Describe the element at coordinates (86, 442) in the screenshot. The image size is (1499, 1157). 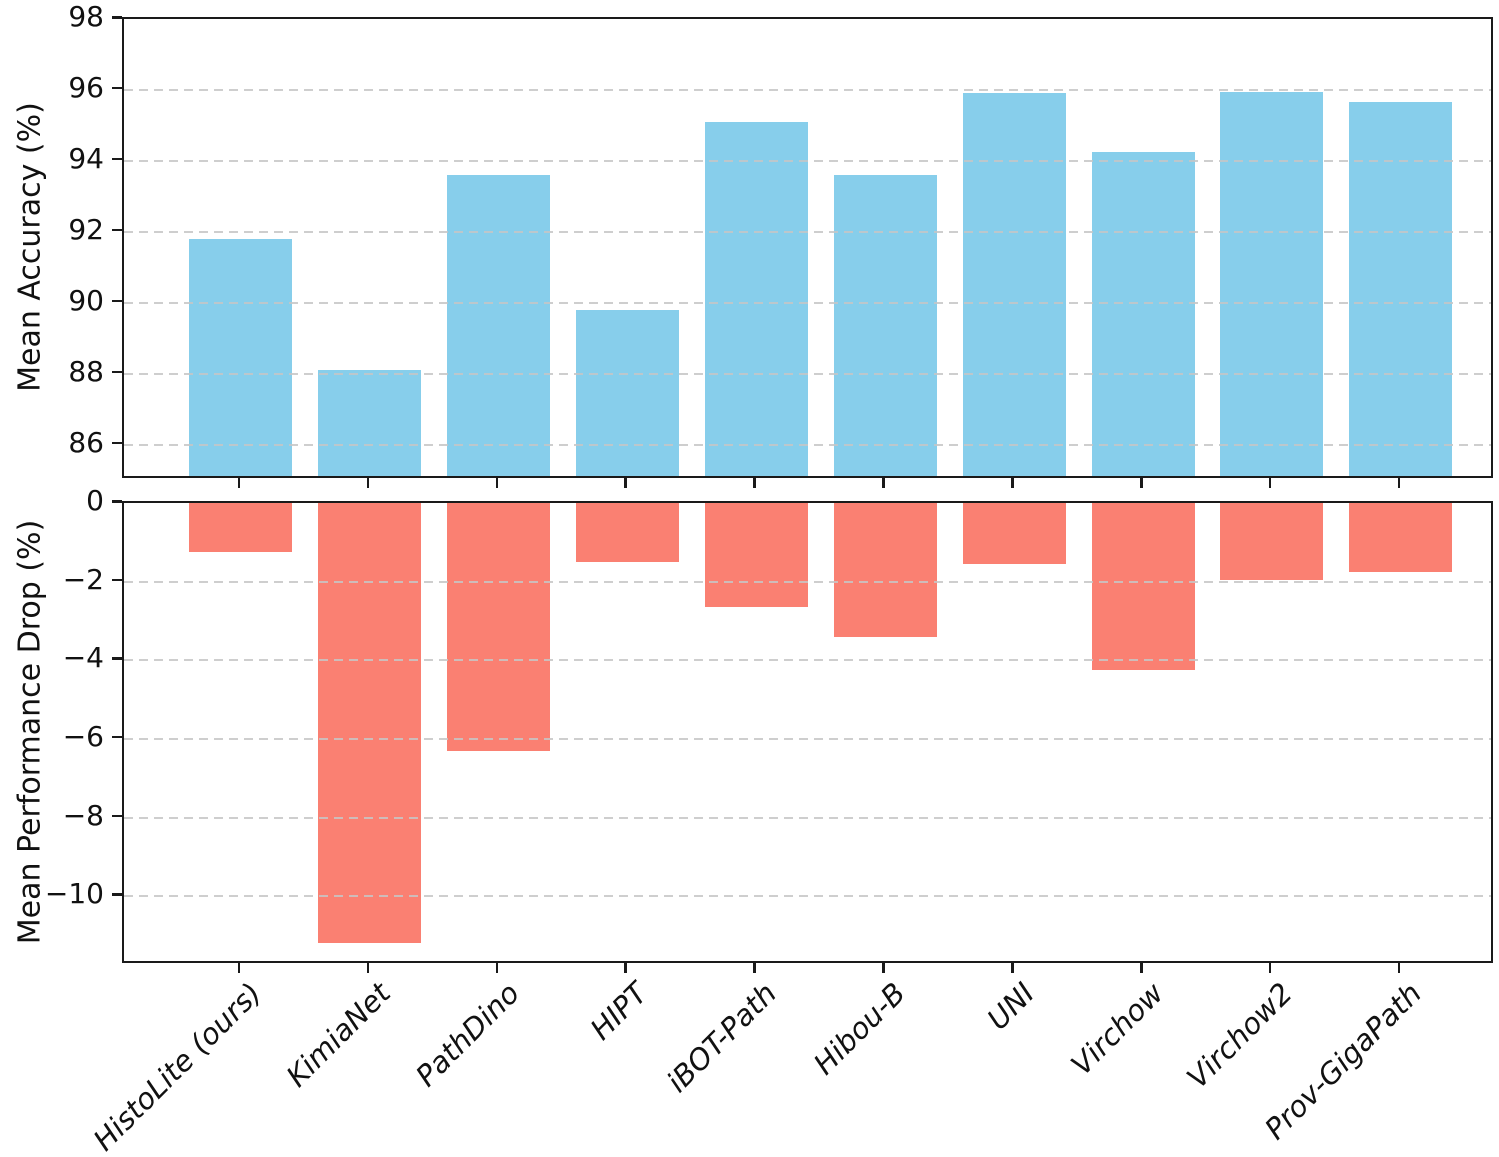
I see `y-tick-label: 86` at that location.